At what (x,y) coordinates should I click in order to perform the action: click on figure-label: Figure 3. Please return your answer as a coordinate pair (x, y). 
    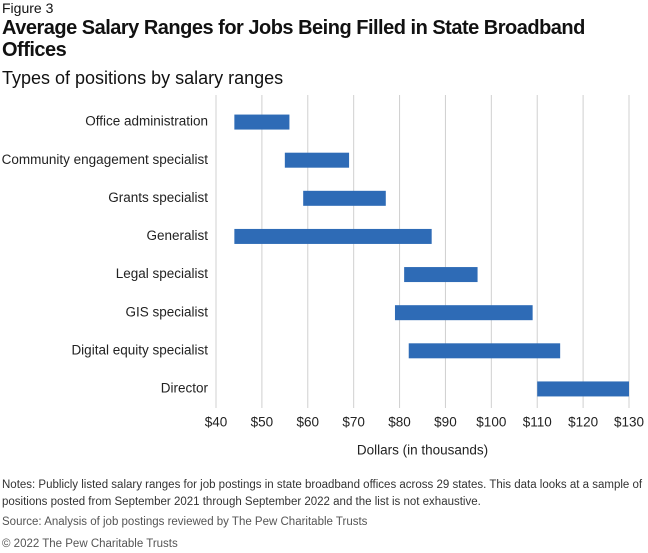
    Looking at the image, I should click on (28, 8).